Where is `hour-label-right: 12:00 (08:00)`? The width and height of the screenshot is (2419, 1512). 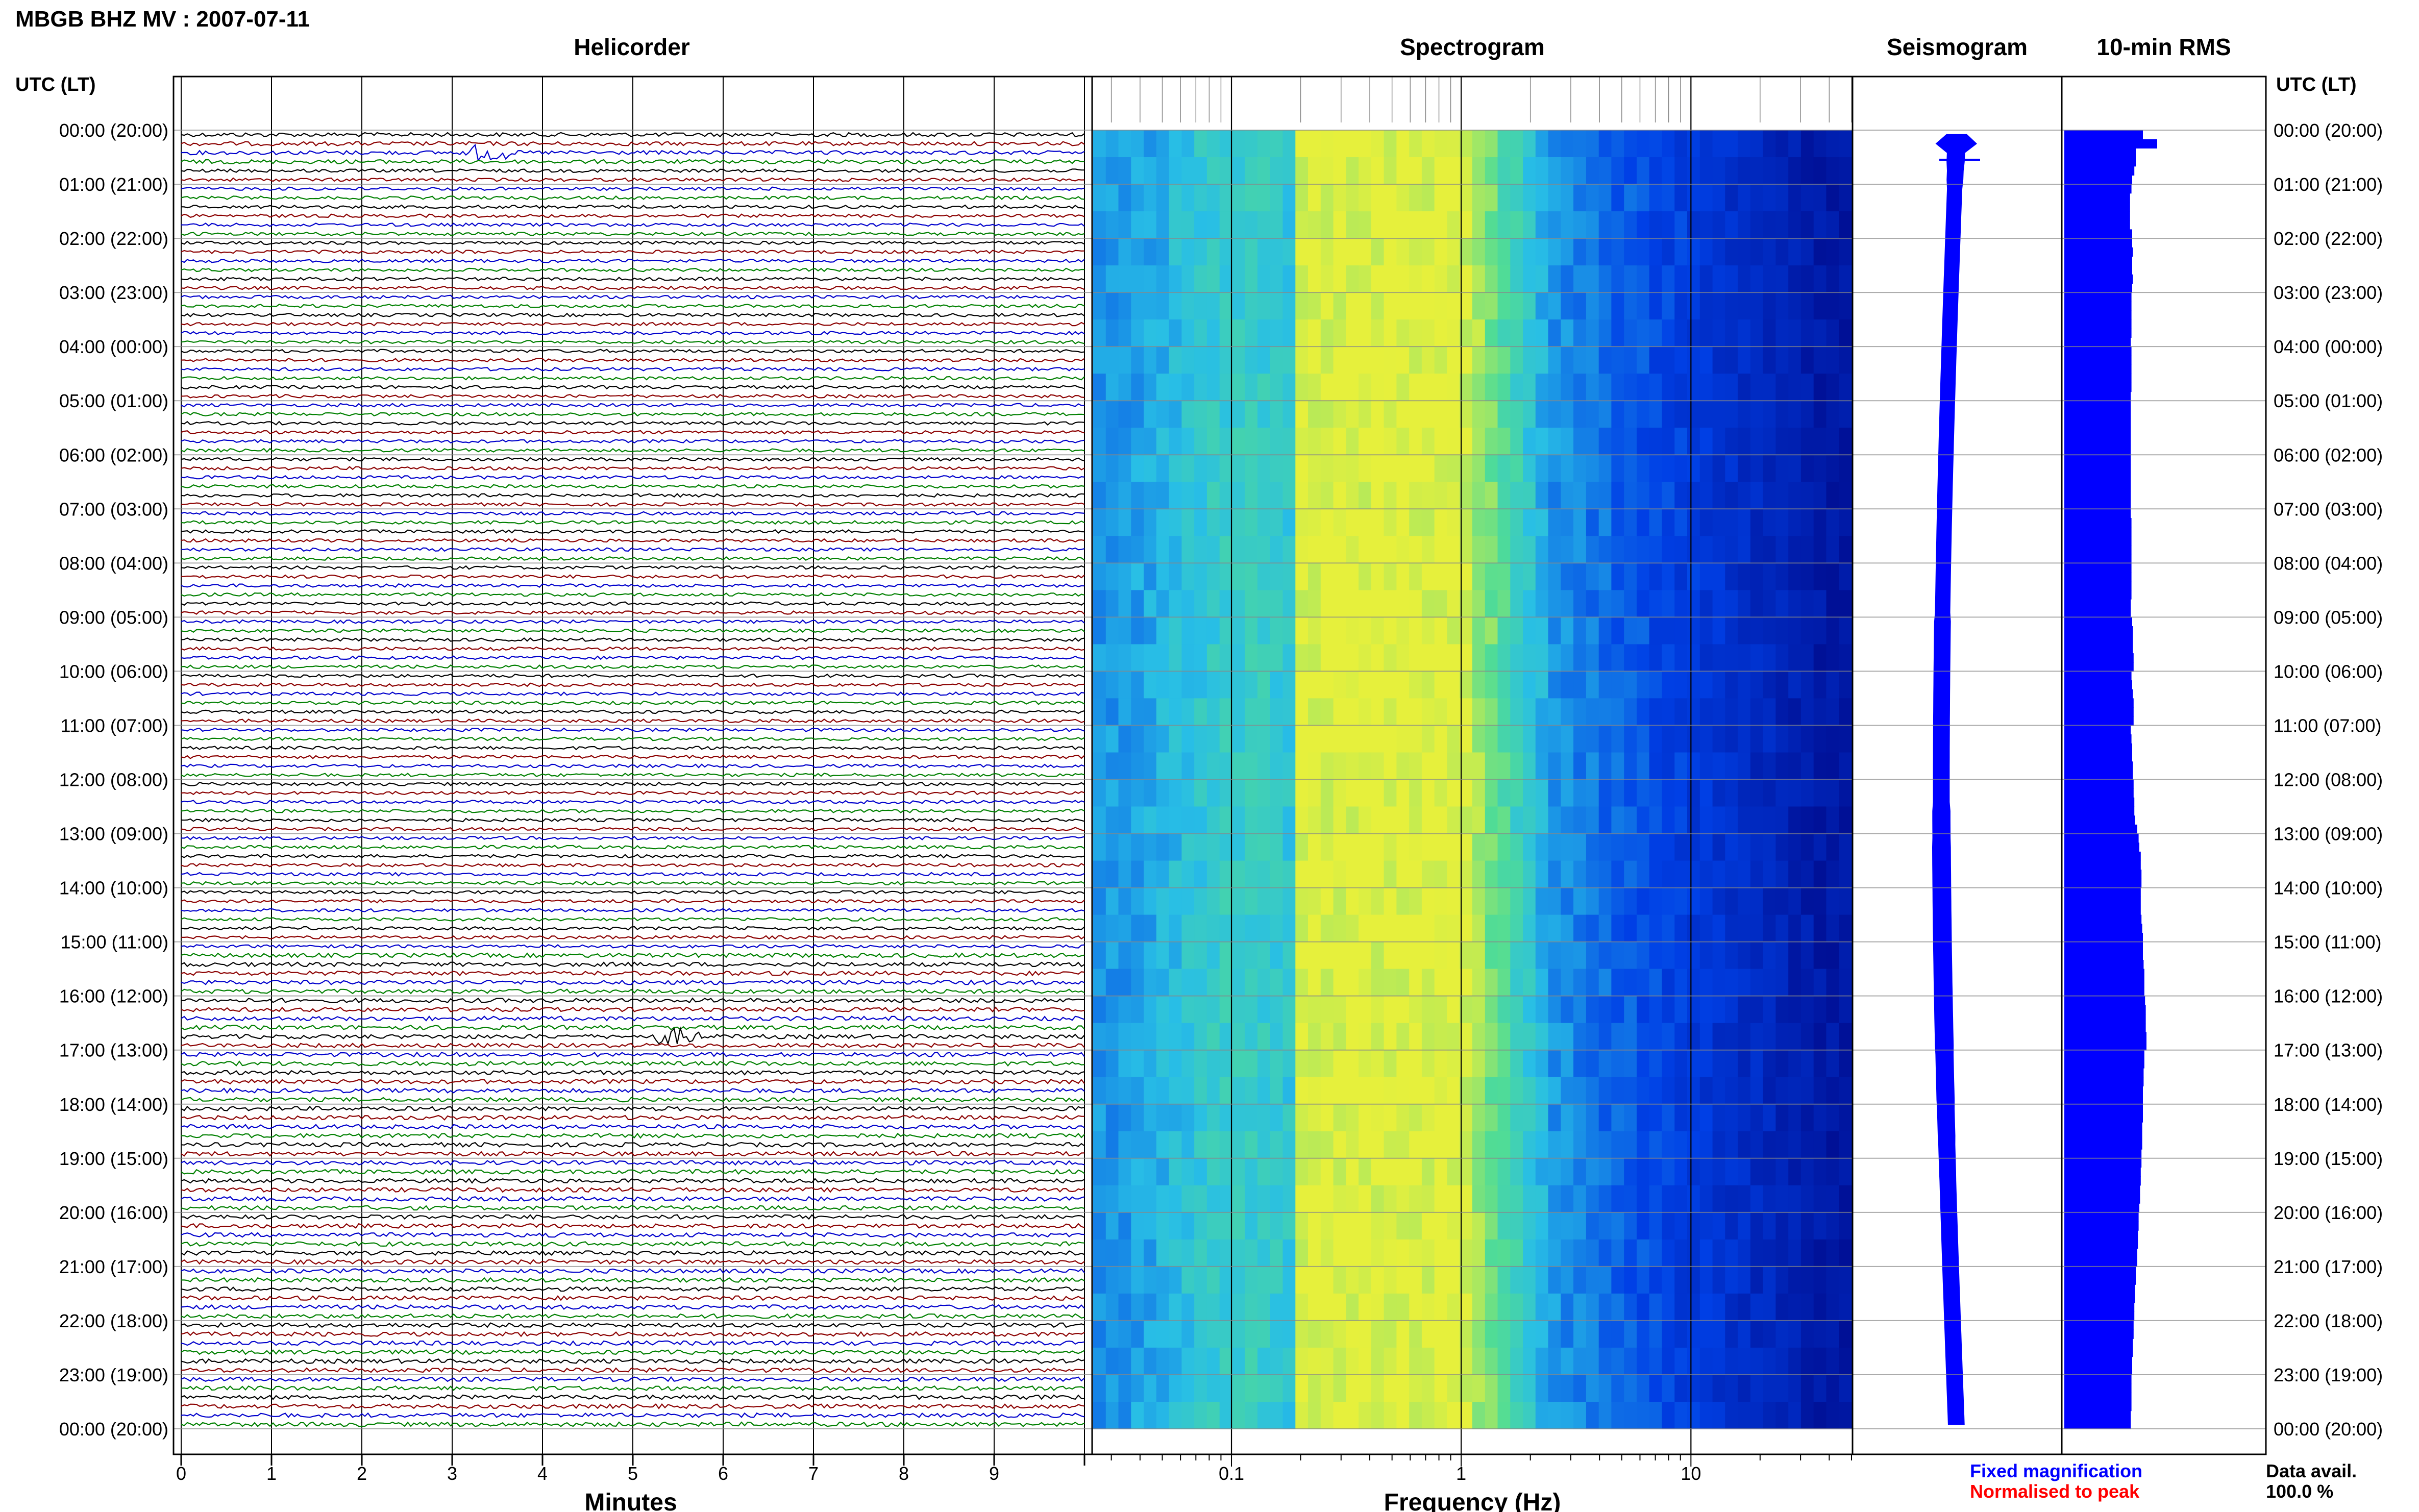
hour-label-right: 12:00 (08:00) is located at coordinates (2328, 780).